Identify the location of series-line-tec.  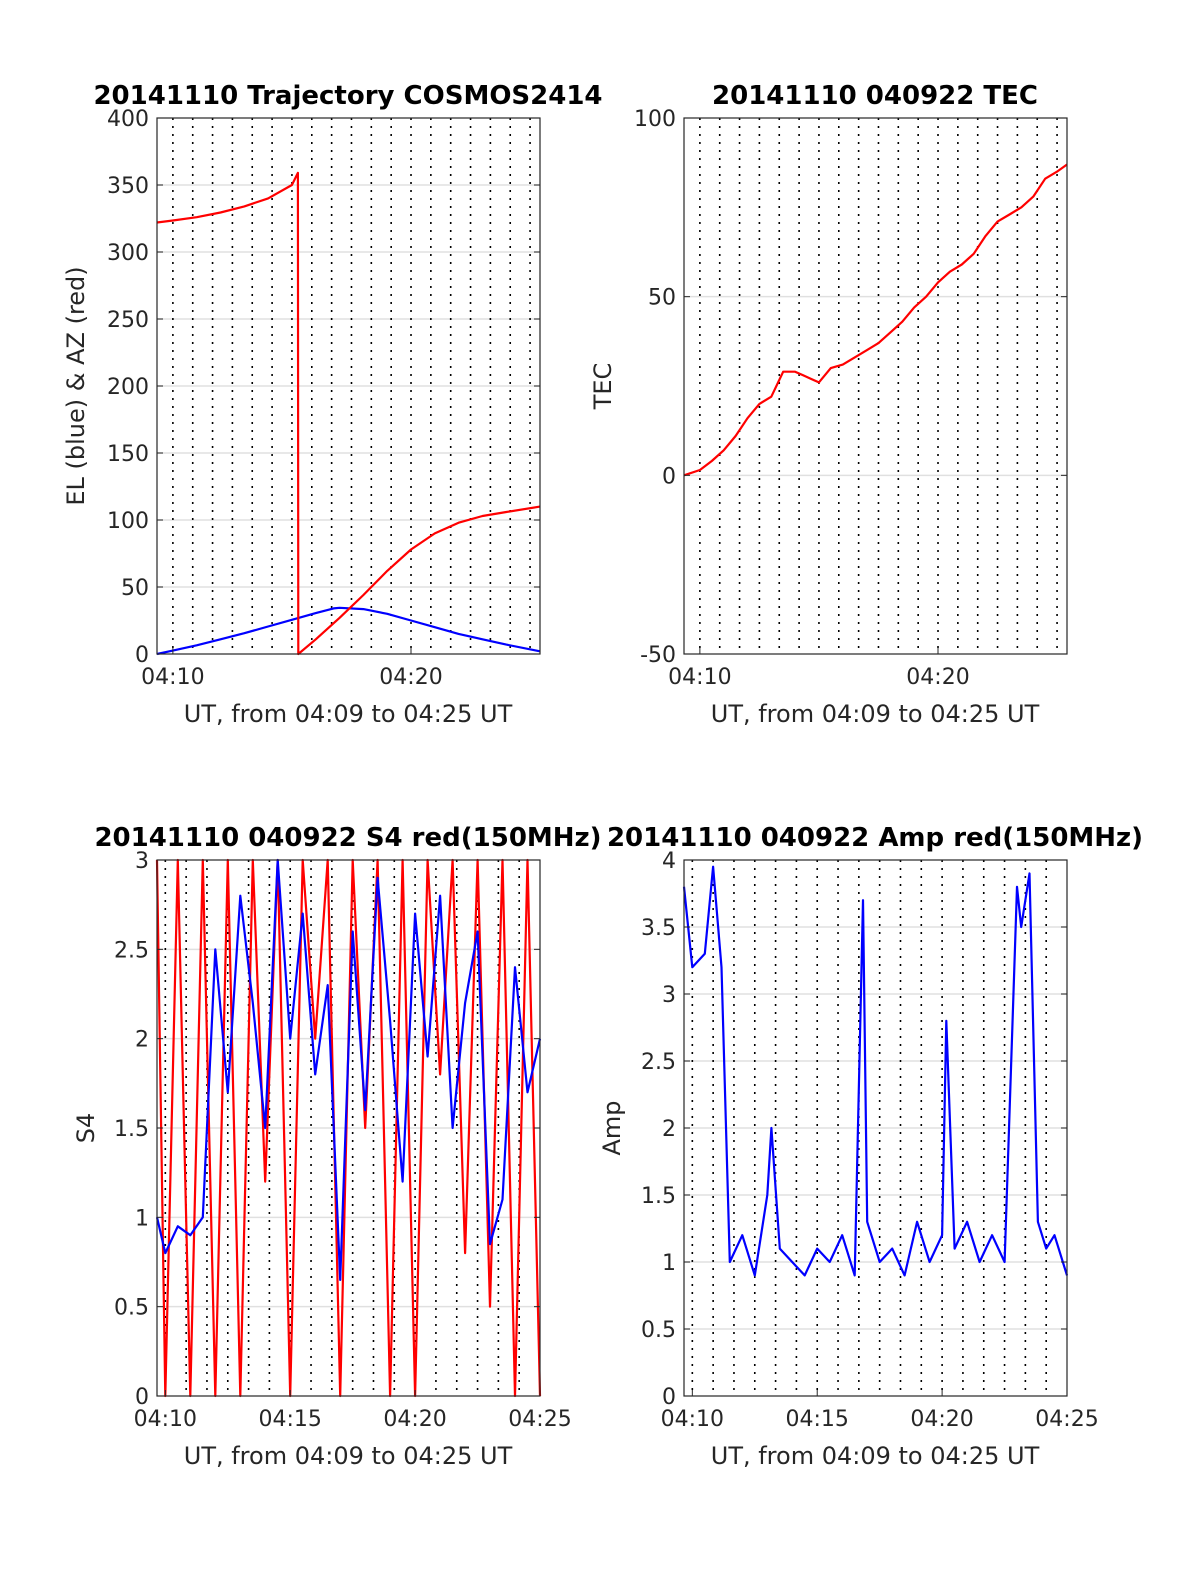
(875, 320).